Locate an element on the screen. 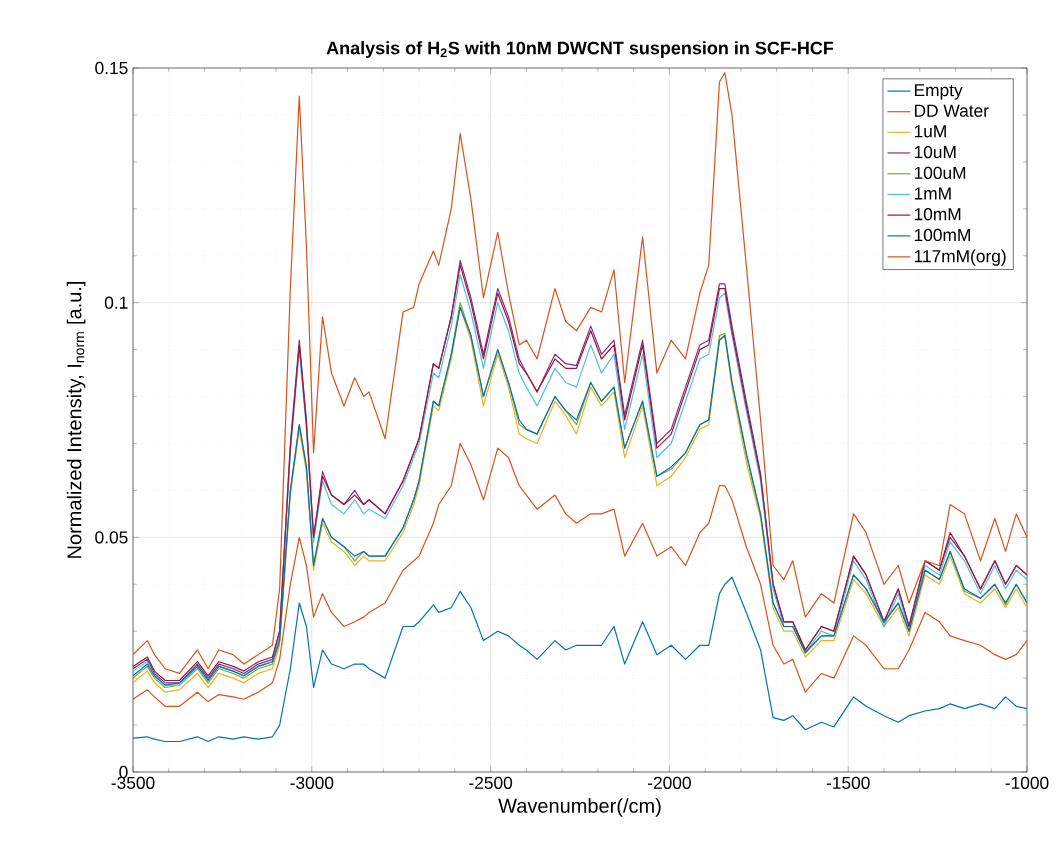 The width and height of the screenshot is (1063, 861). legend-label: DD Water is located at coordinates (951, 110).